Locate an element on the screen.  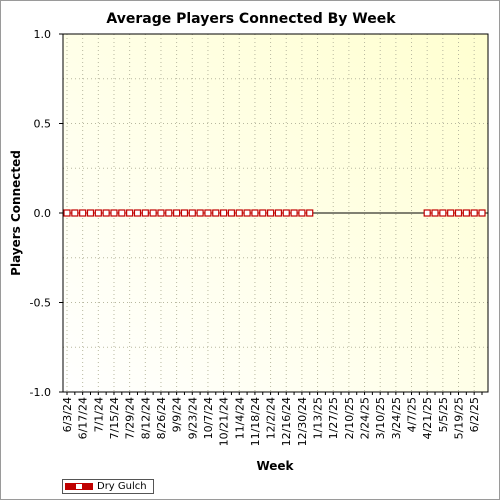
x-tick-label: 6/2/25 is located at coordinates (474, 414).